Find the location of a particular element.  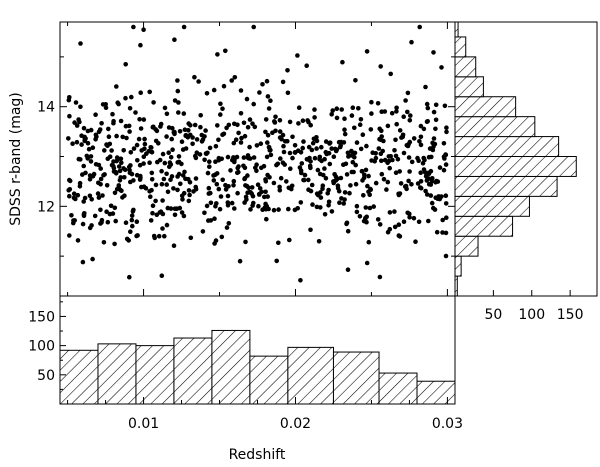

scatter-y-label: SDSS r-band (mag) is located at coordinates (16, 159).